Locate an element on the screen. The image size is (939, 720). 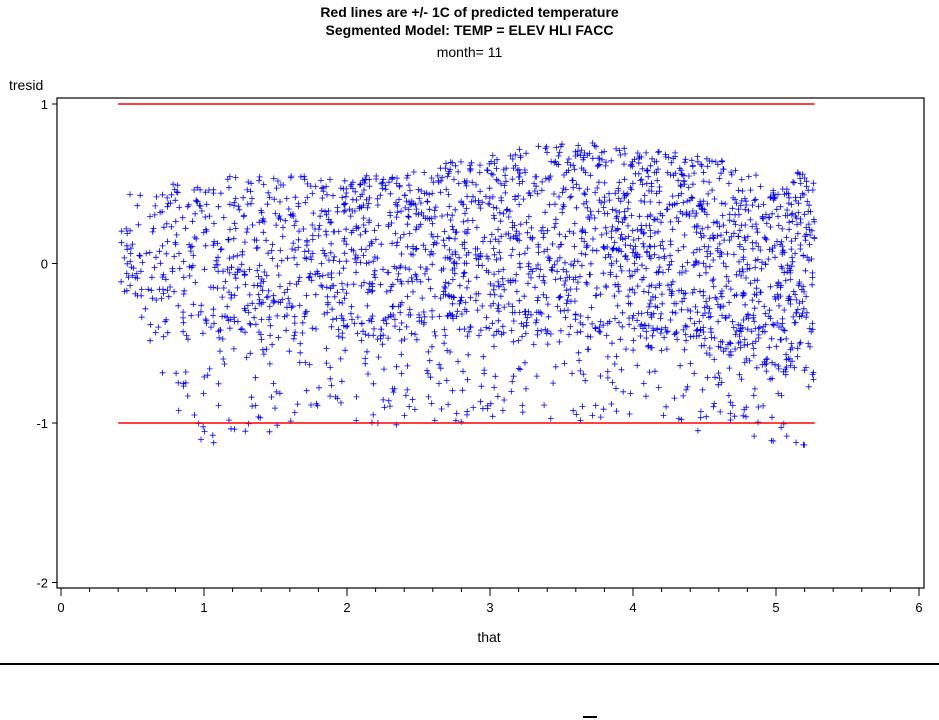
x-tick-label: 1 is located at coordinates (203, 607).